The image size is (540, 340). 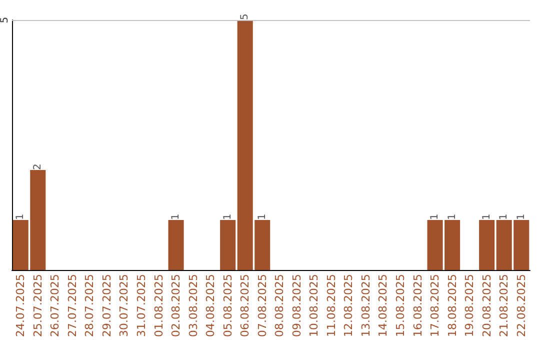 What do you see at coordinates (245, 17) in the screenshot?
I see `data-label: 5` at bounding box center [245, 17].